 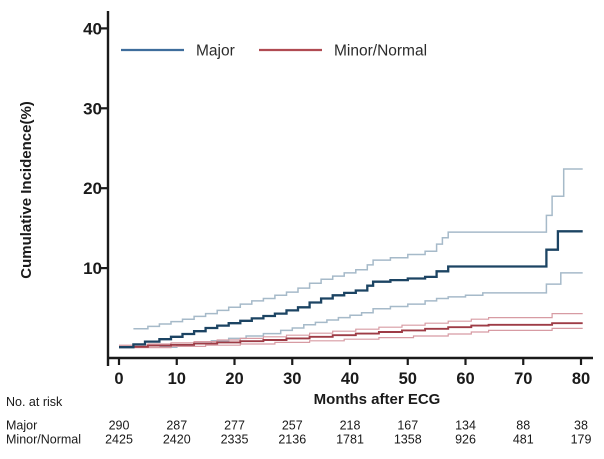 What do you see at coordinates (523, 440) in the screenshot?
I see `at-risk-count-minor-normal: 481` at bounding box center [523, 440].